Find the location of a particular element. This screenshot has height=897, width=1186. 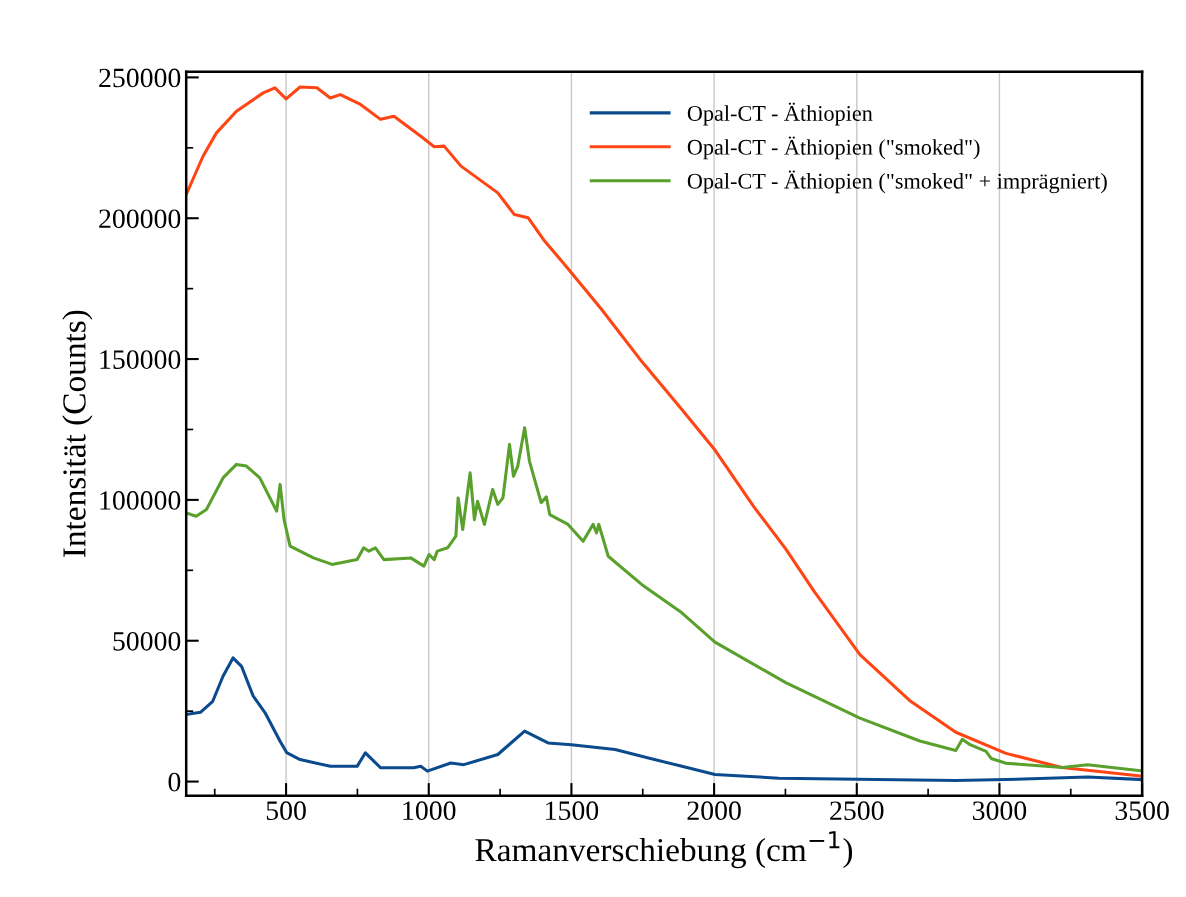

legend-label: Opal-CT - Äthiopien ("smoked" + imprägniert) is located at coordinates (897, 182).